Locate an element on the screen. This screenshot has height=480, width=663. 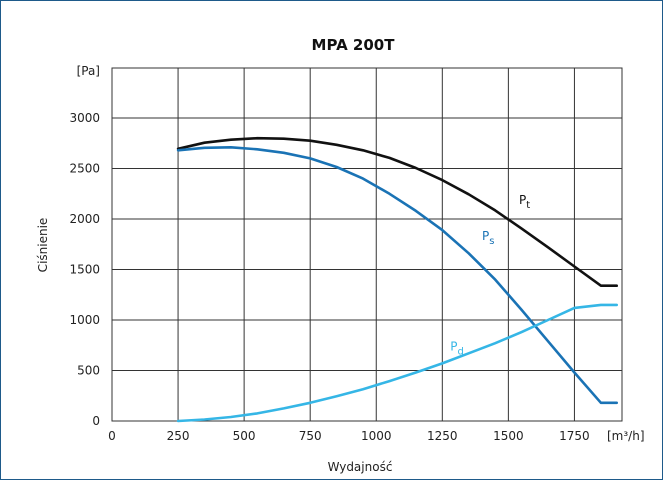
y-axis-unit: [Pa] is located at coordinates (88, 71).